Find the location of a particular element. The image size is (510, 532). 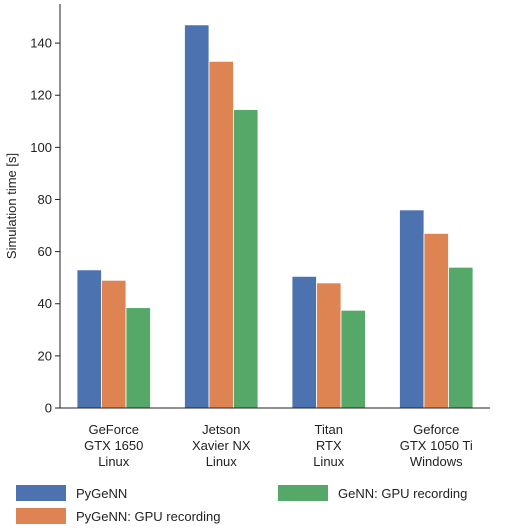

category-label: GeForce is located at coordinates (113, 429).